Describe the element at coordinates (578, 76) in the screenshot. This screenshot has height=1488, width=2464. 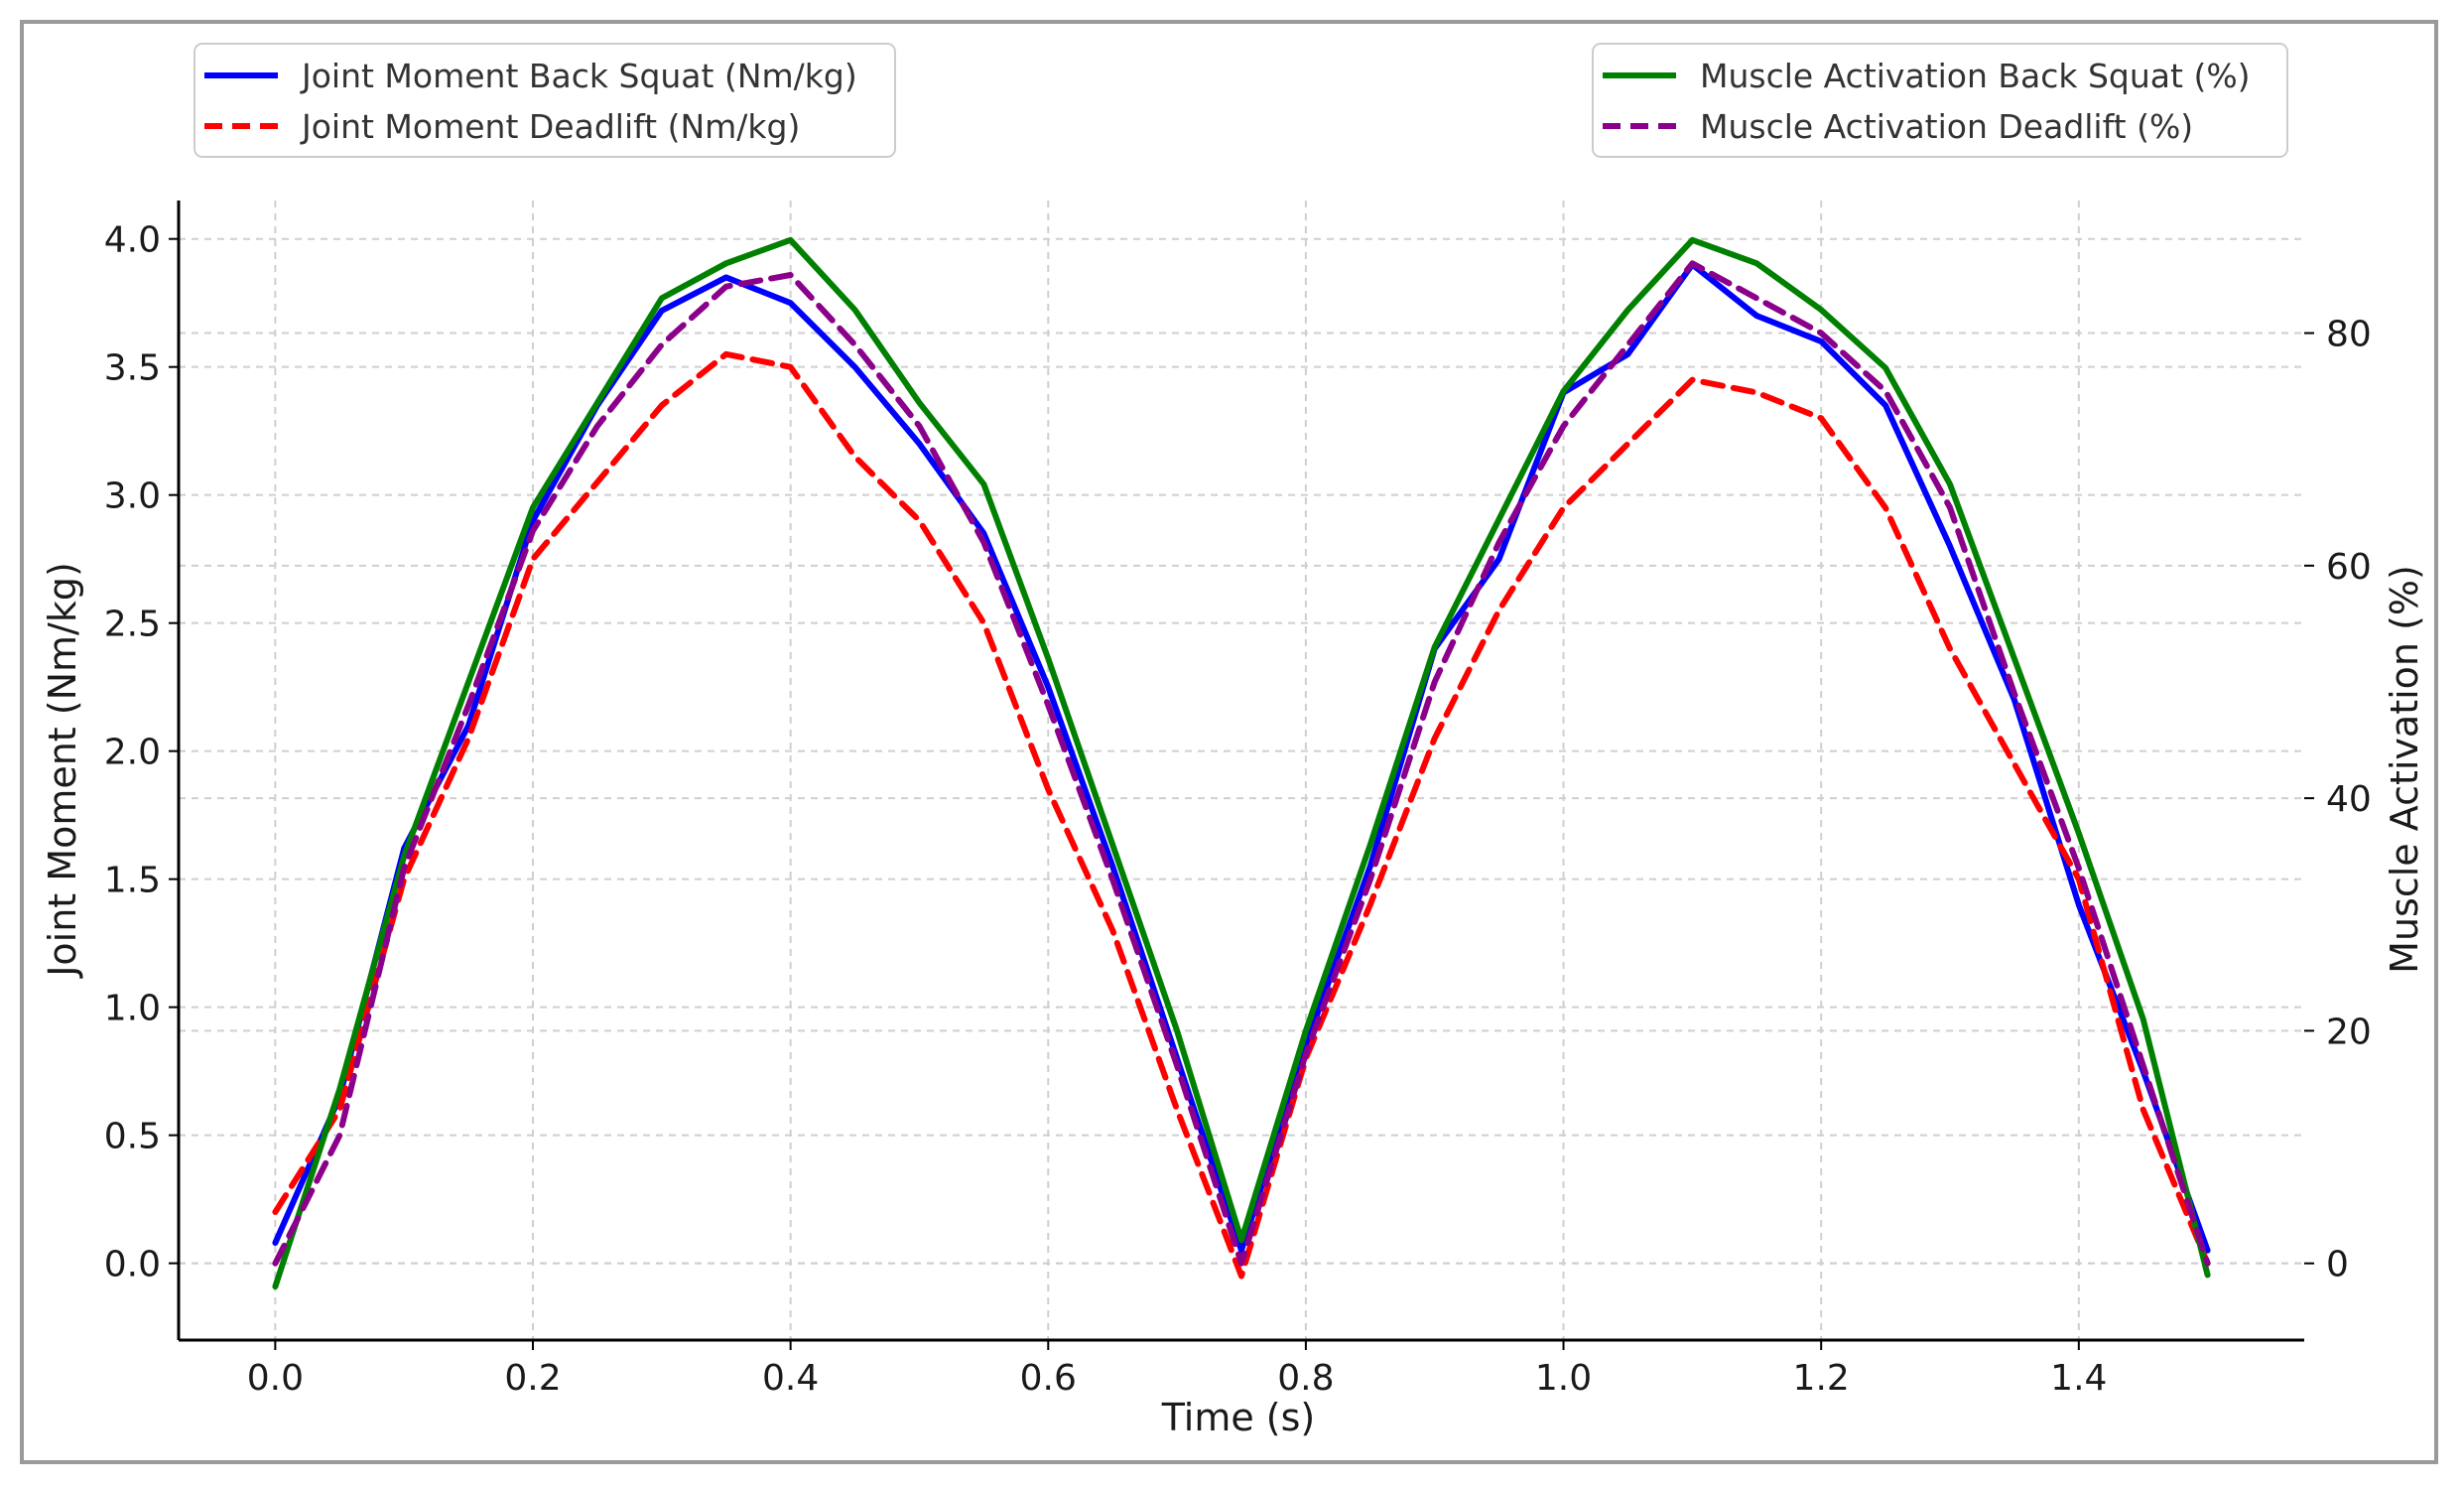
I see `legend-label-back-squat-moment: Joint Moment Back Squat (Nm/kg)` at that location.